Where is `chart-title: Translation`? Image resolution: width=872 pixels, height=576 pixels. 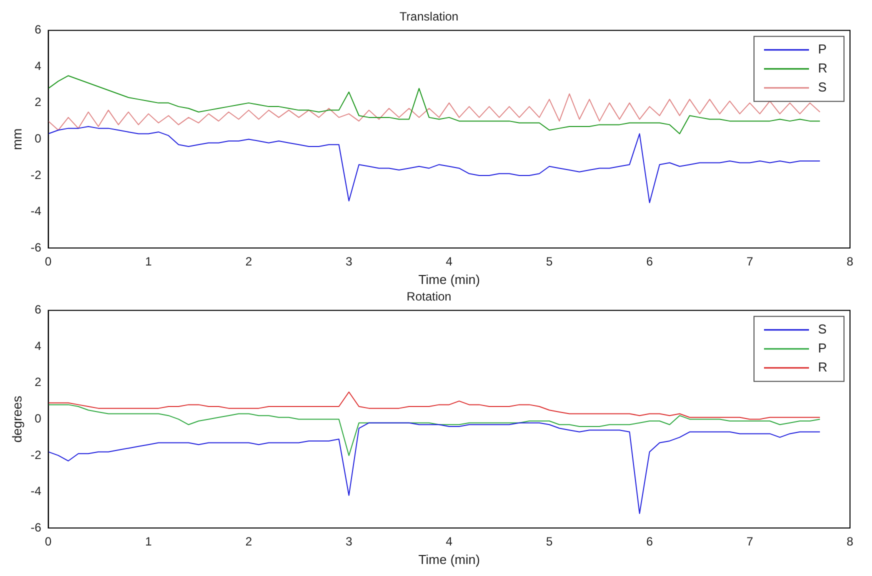 chart-title: Translation is located at coordinates (429, 17).